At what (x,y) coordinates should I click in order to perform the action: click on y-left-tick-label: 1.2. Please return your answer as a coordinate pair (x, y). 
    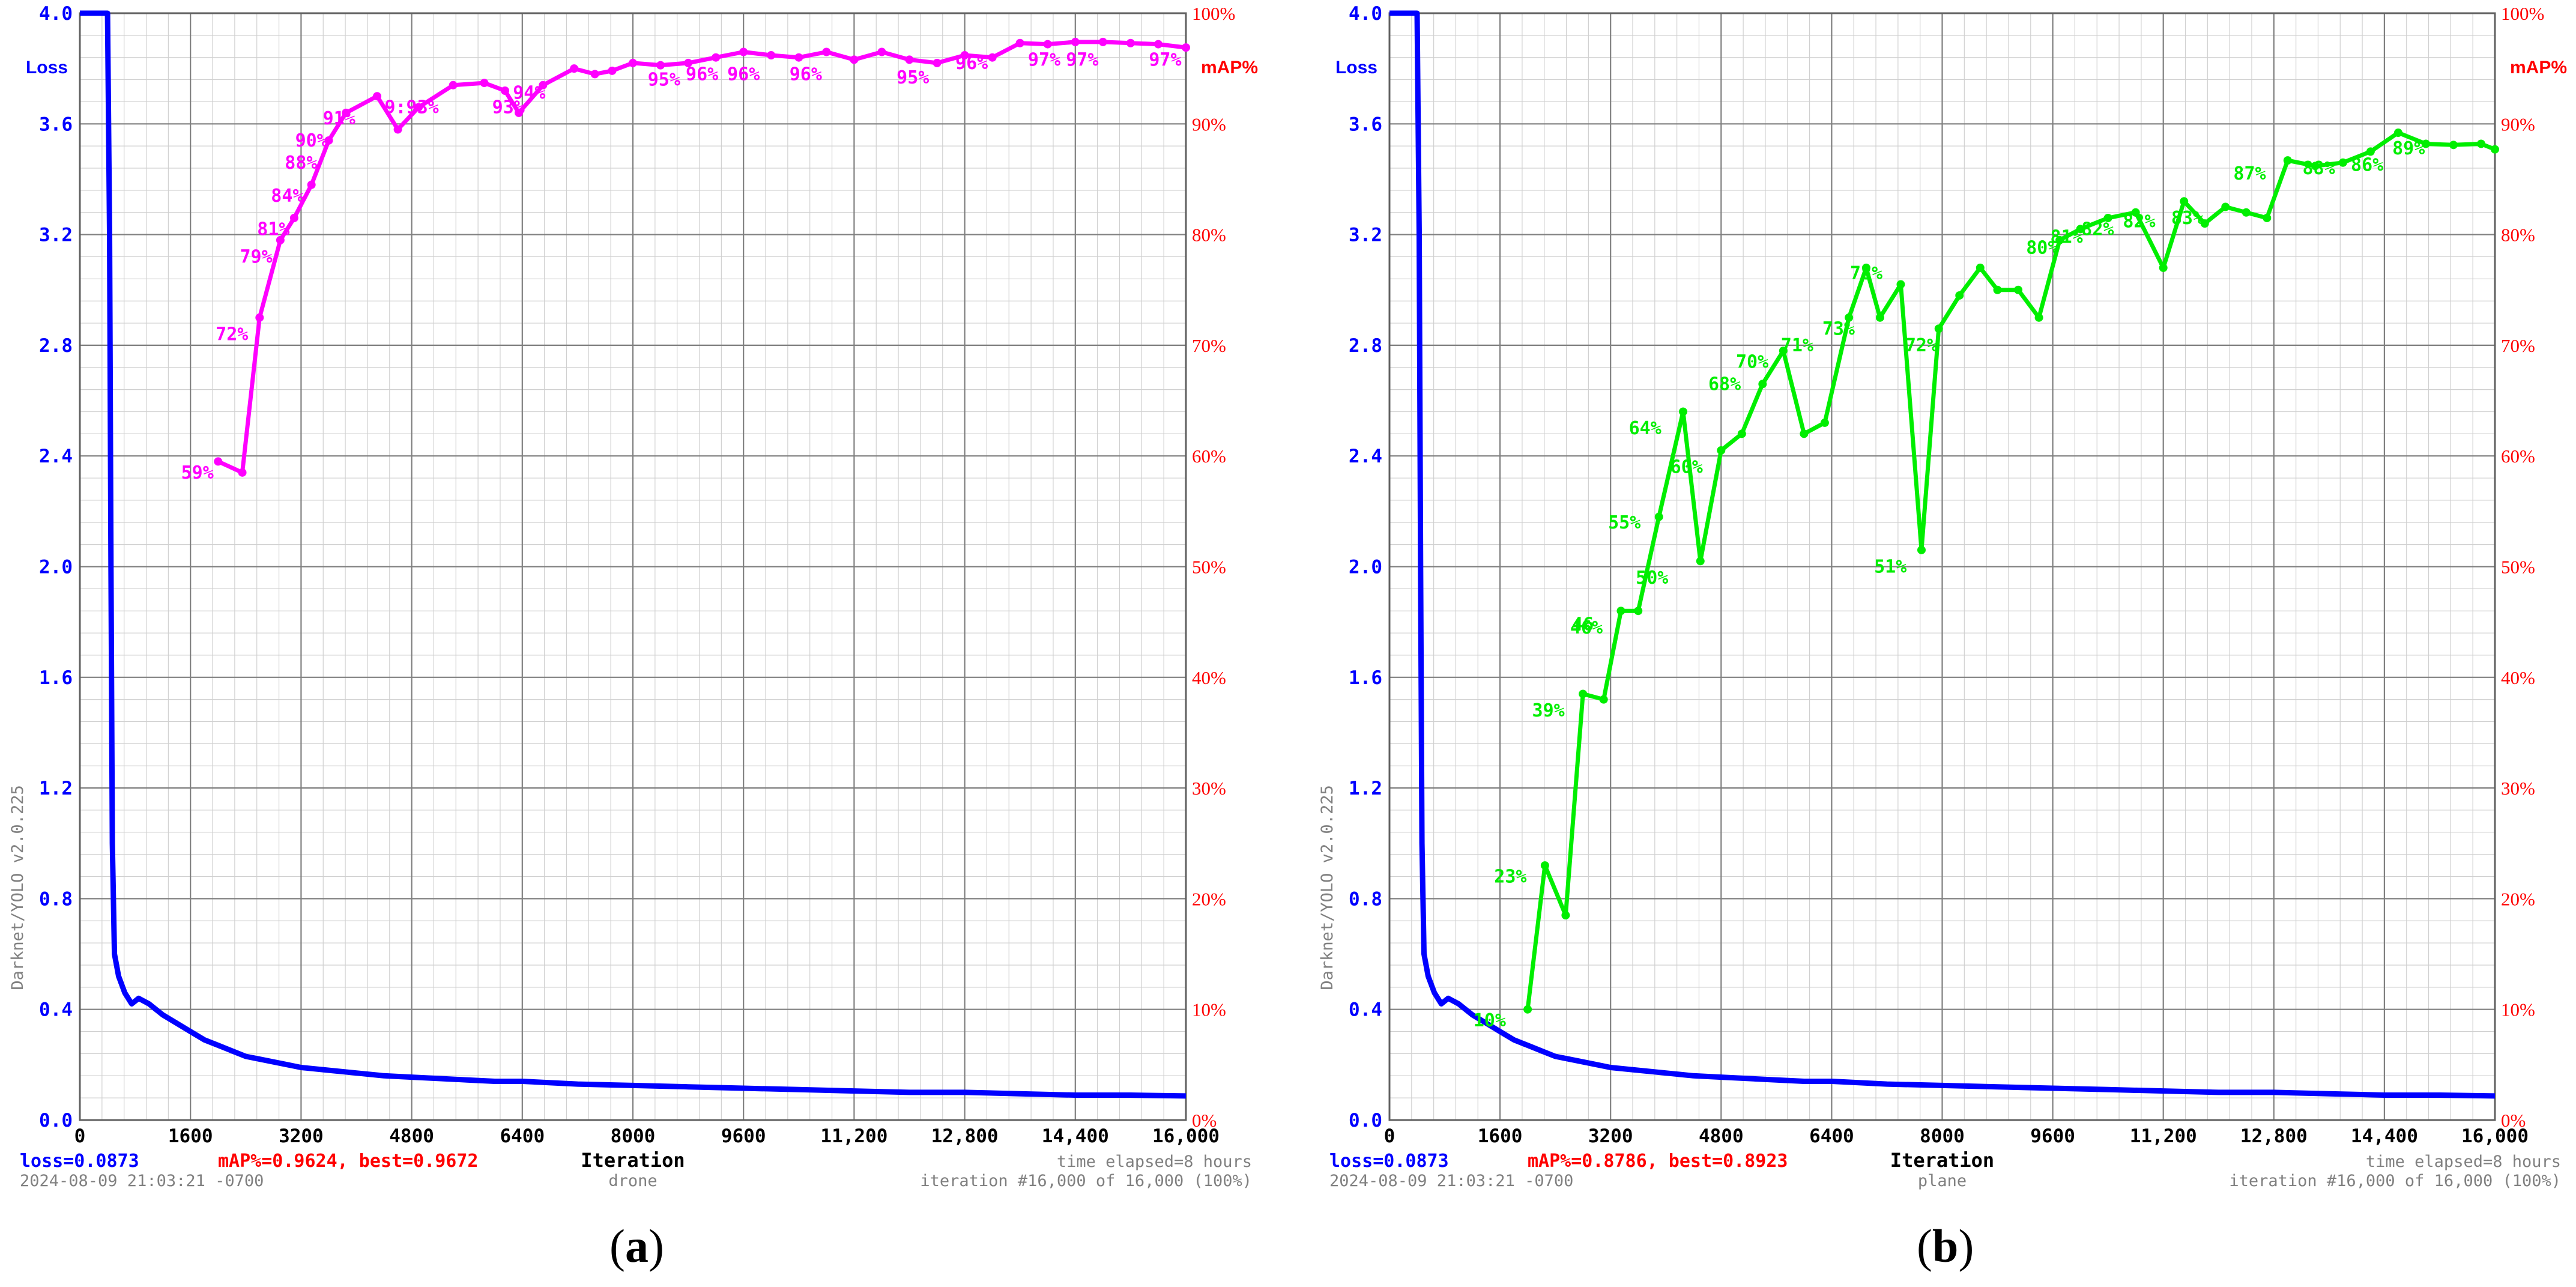
    Looking at the image, I should click on (56, 788).